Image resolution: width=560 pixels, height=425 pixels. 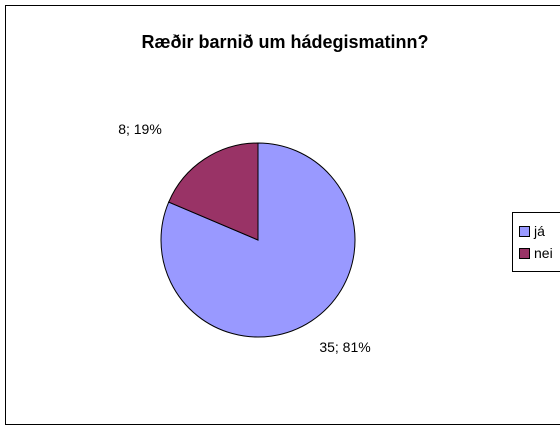 What do you see at coordinates (524, 253) in the screenshot?
I see `legend-swatch-nei` at bounding box center [524, 253].